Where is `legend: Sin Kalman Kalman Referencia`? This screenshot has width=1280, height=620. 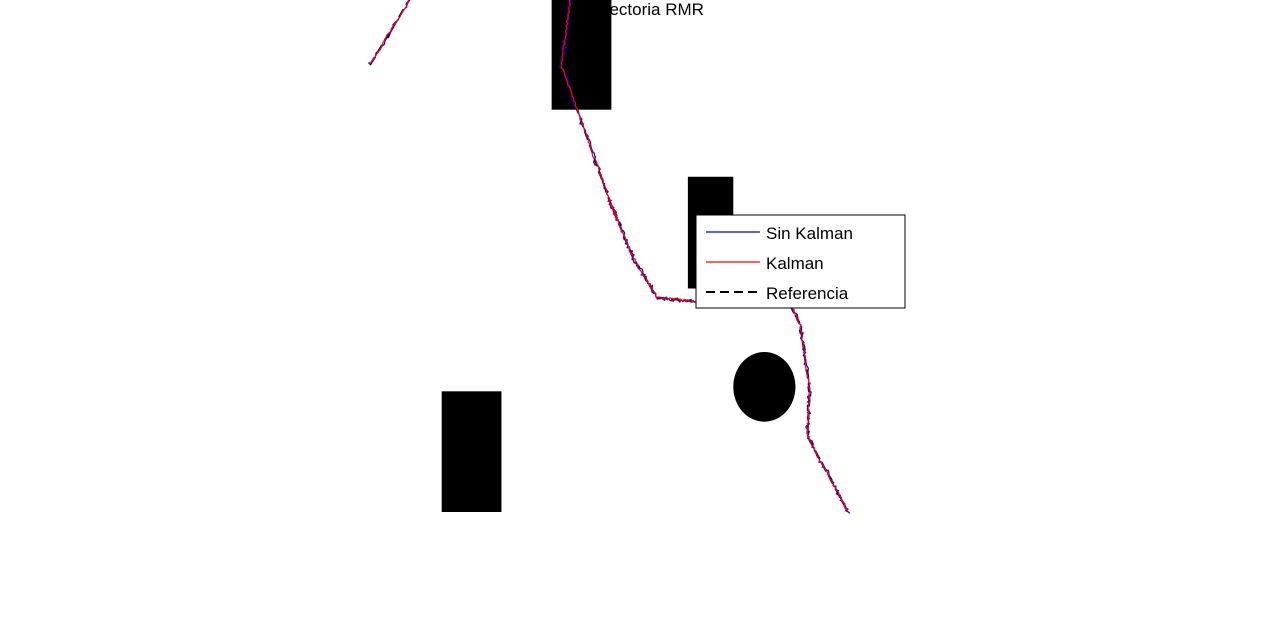 legend: Sin Kalman Kalman Referencia is located at coordinates (800, 261).